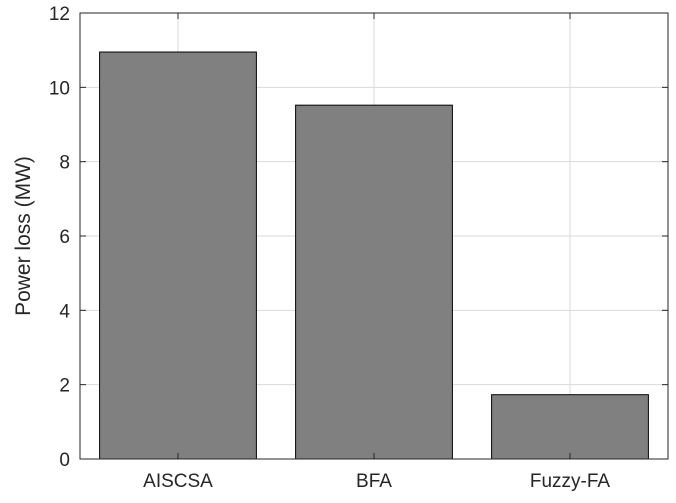 The height and width of the screenshot is (503, 676). I want to click on y-axis-label: Power loss (MW), so click(23, 236).